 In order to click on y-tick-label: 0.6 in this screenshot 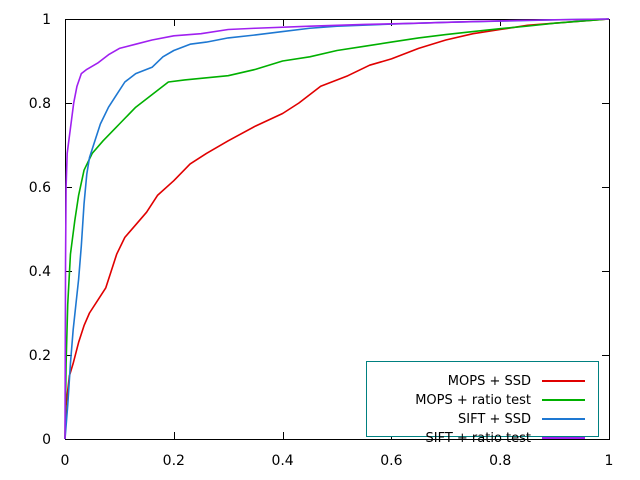, I will do `click(40, 188)`.